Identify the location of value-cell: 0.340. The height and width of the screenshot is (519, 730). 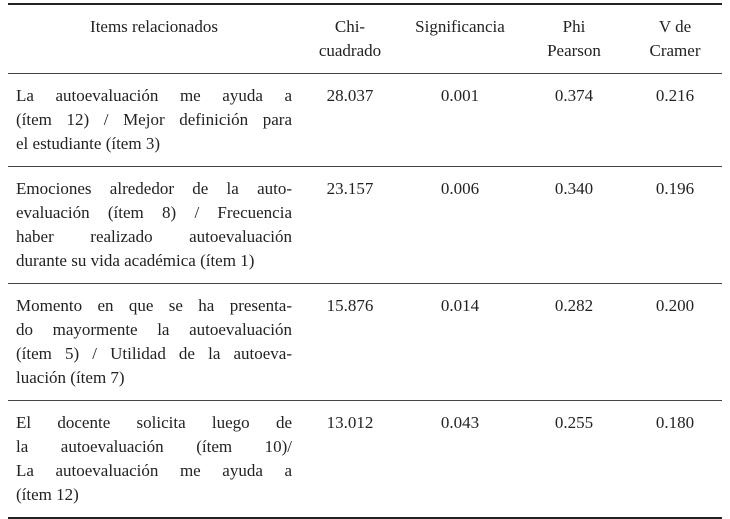
(574, 225).